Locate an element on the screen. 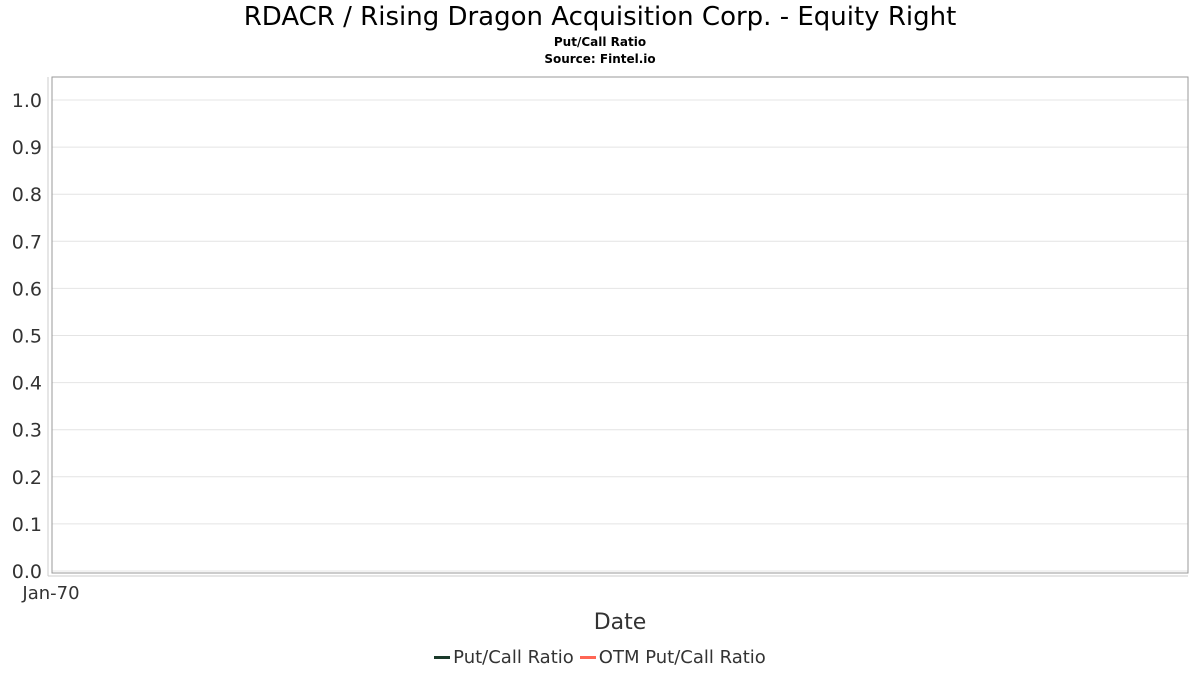  y-tick-label: 0.2 is located at coordinates (27, 478).